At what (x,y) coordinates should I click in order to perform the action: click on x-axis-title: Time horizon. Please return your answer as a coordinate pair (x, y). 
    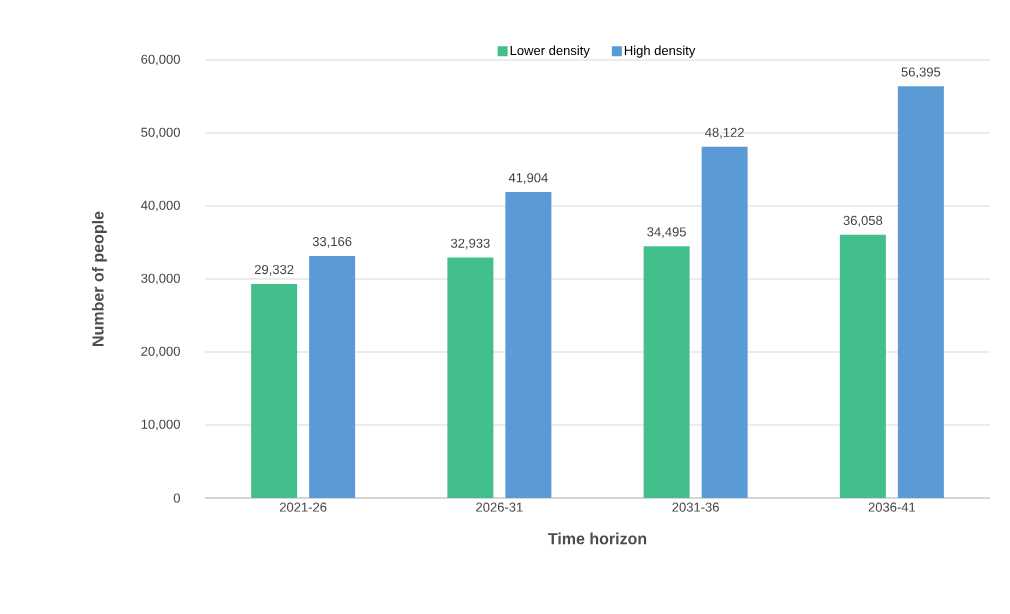
    Looking at the image, I should click on (597, 538).